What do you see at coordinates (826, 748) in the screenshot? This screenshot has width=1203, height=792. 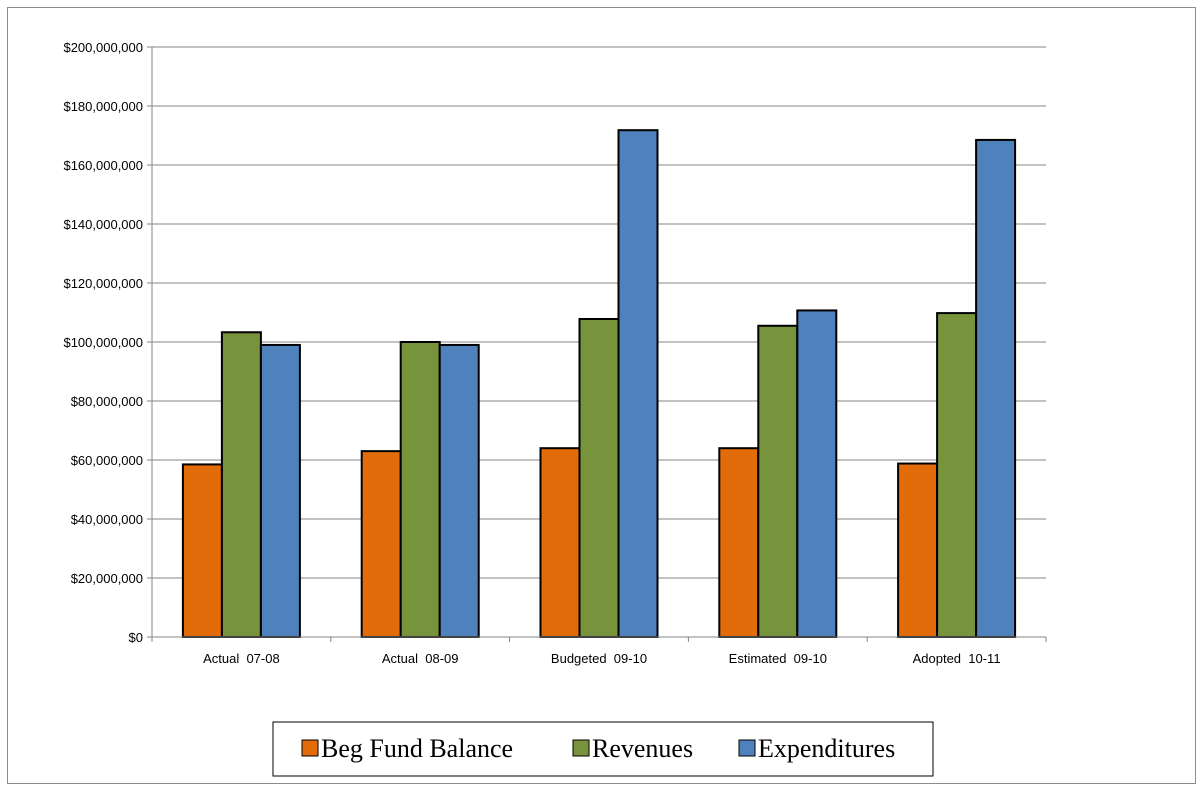 I see `legend-label-expenditures: Expenditures` at bounding box center [826, 748].